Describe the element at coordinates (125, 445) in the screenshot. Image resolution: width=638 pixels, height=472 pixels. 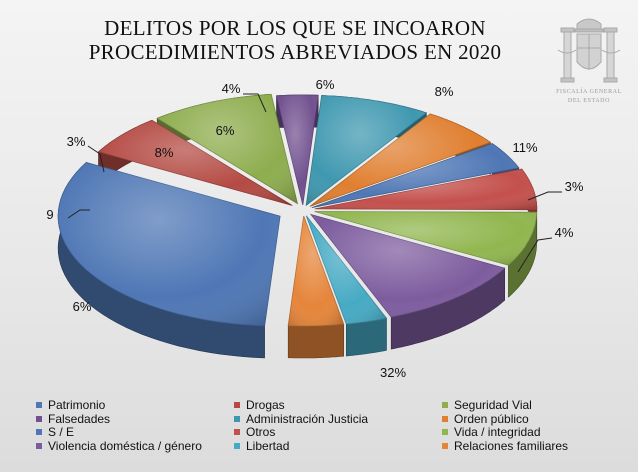
I see `legend-label: Violencia doméstica / género` at that location.